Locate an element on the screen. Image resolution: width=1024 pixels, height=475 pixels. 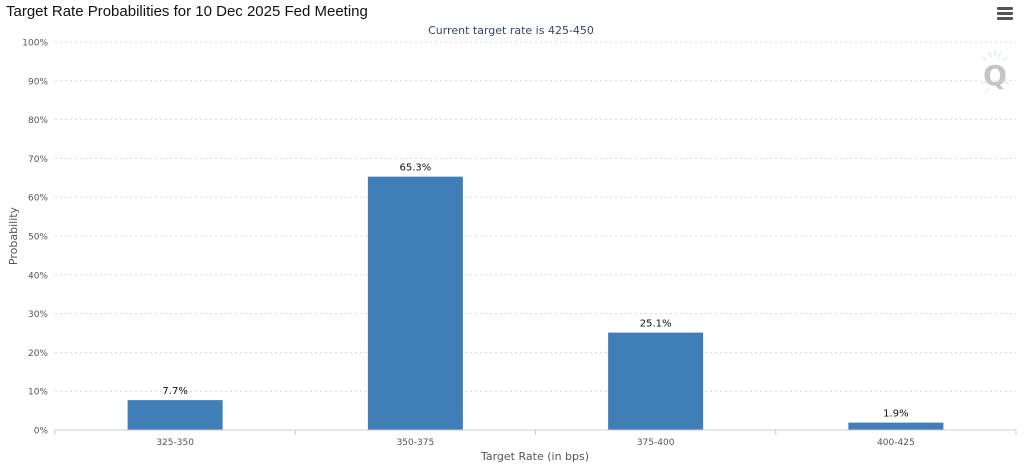
watermark-glyph: Q is located at coordinates (995, 75).